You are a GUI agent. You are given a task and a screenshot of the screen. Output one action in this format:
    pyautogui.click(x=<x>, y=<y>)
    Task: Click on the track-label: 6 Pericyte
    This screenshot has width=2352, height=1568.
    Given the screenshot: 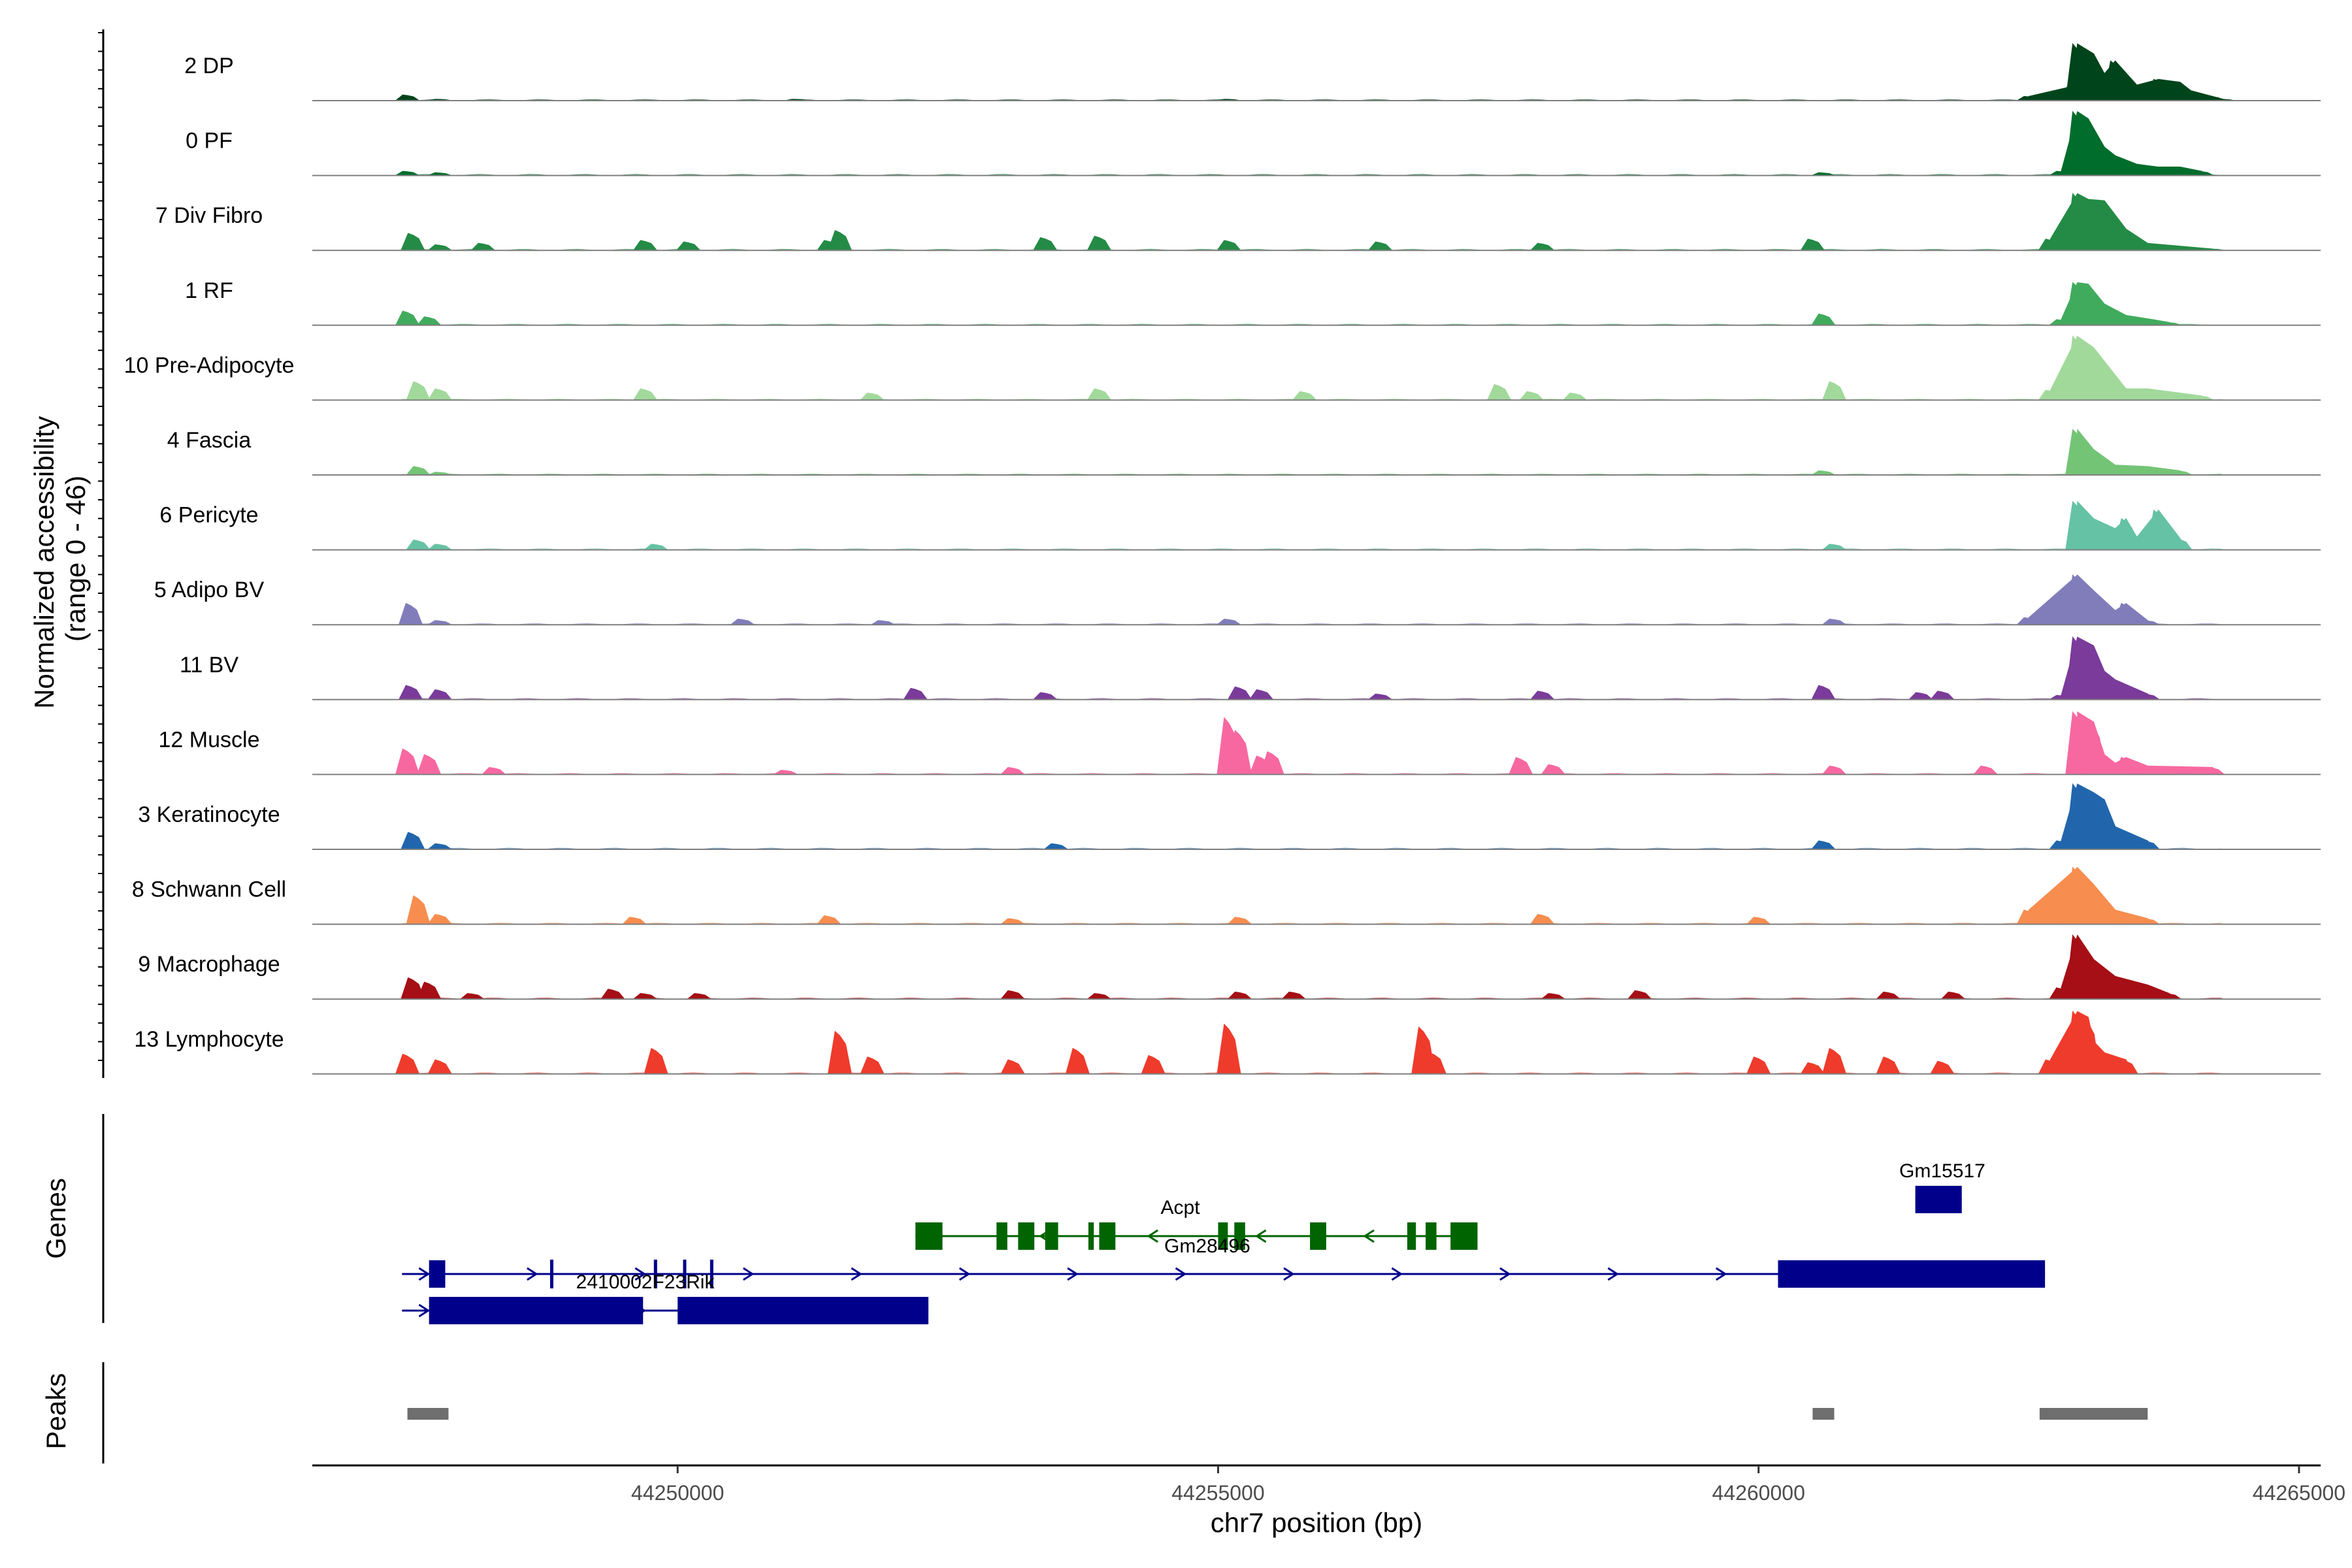 What is the action you would take?
    pyautogui.click(x=208, y=515)
    